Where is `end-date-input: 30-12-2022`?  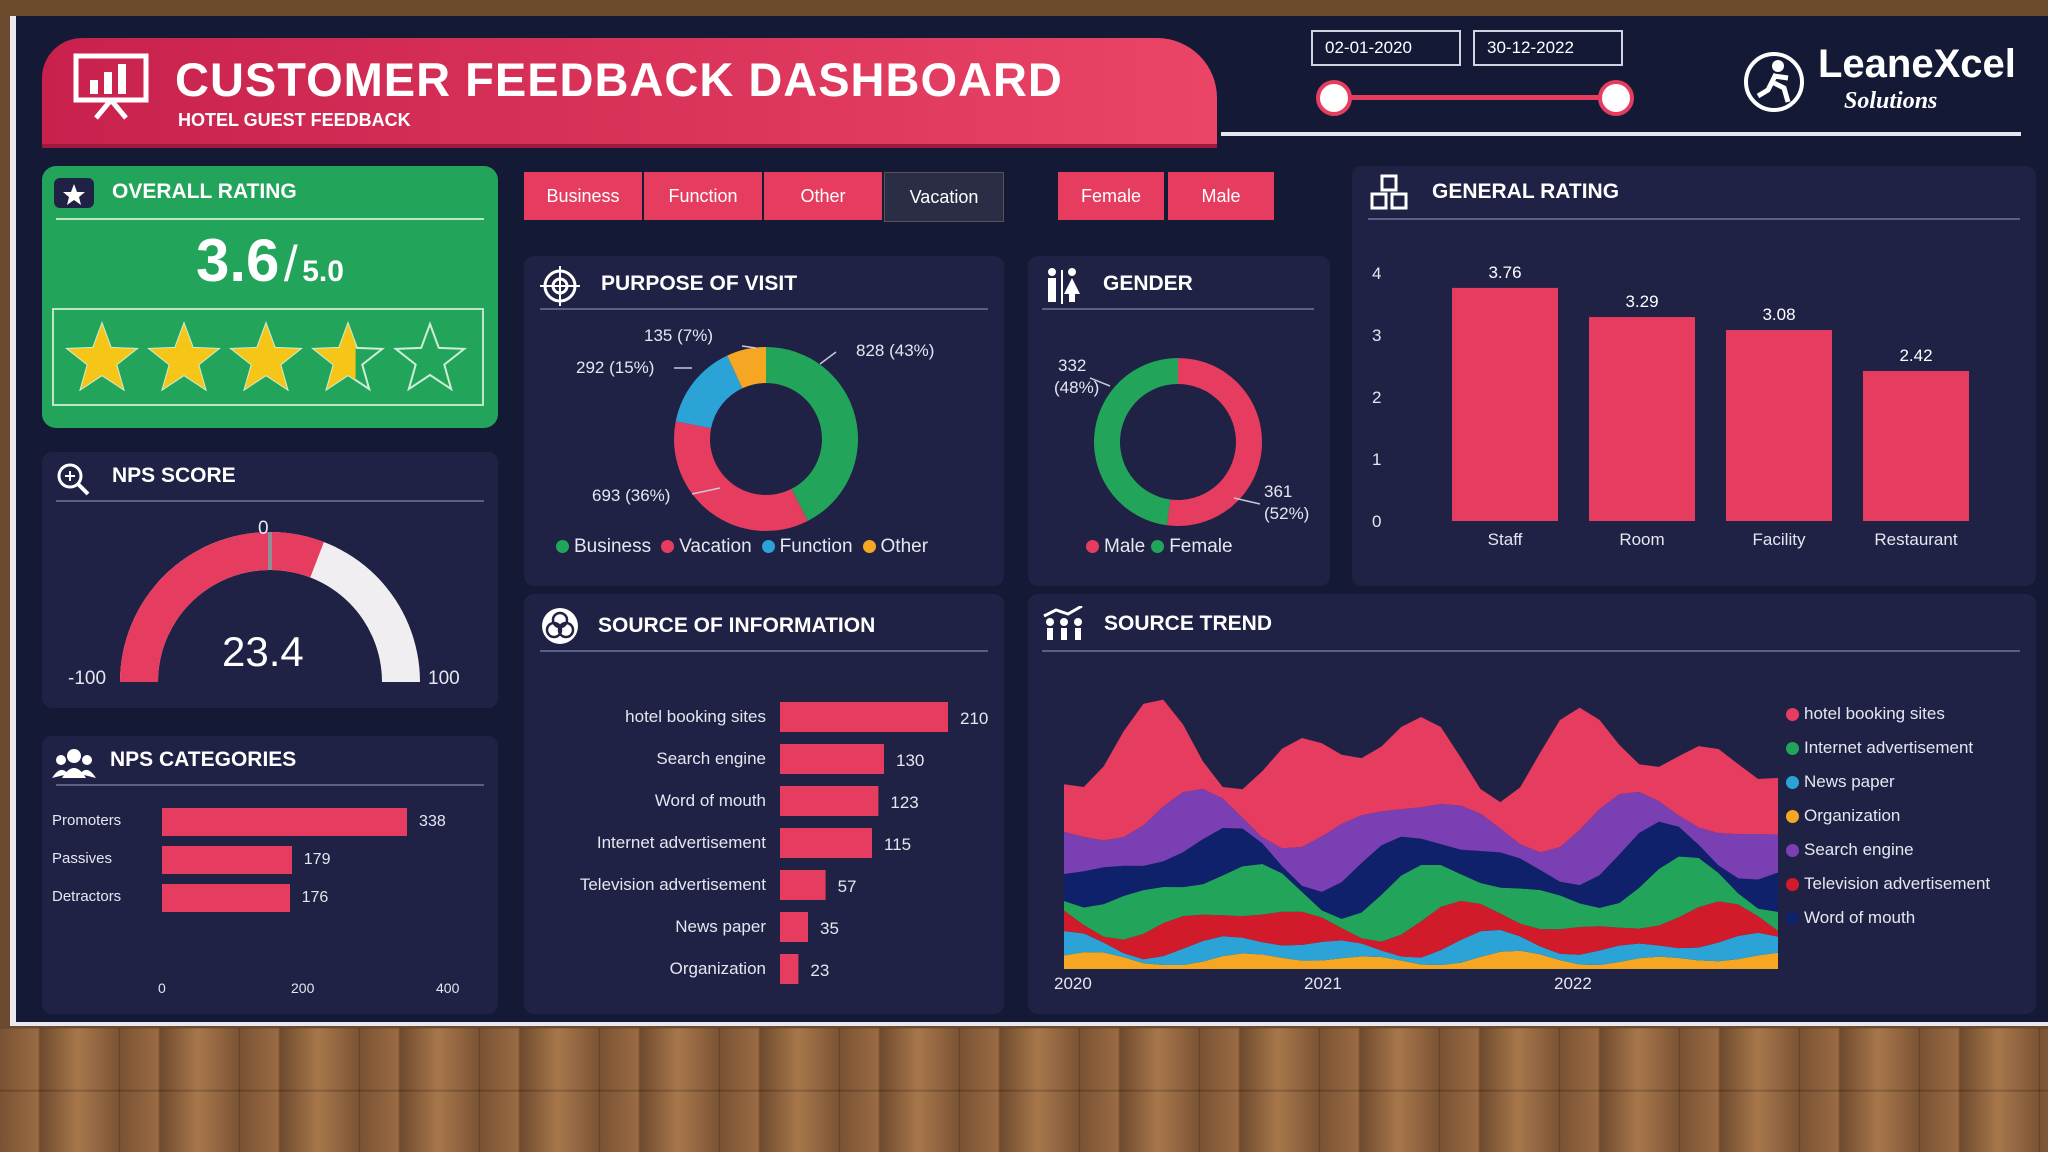
end-date-input: 30-12-2022 is located at coordinates (1548, 48).